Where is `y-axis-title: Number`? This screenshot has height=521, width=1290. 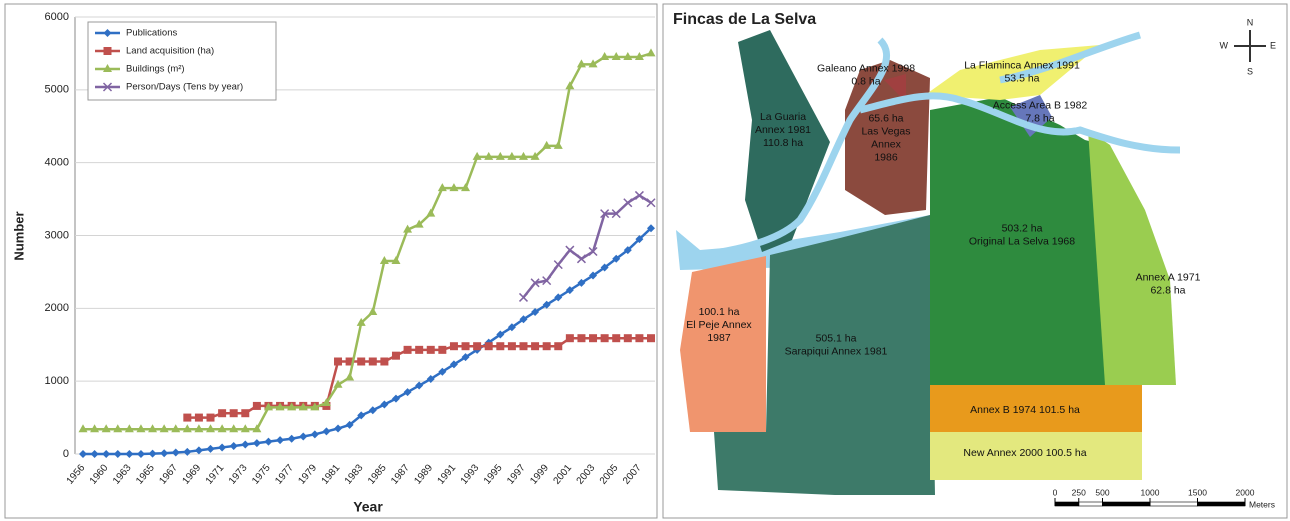
y-axis-title: Number is located at coordinates (18, 235).